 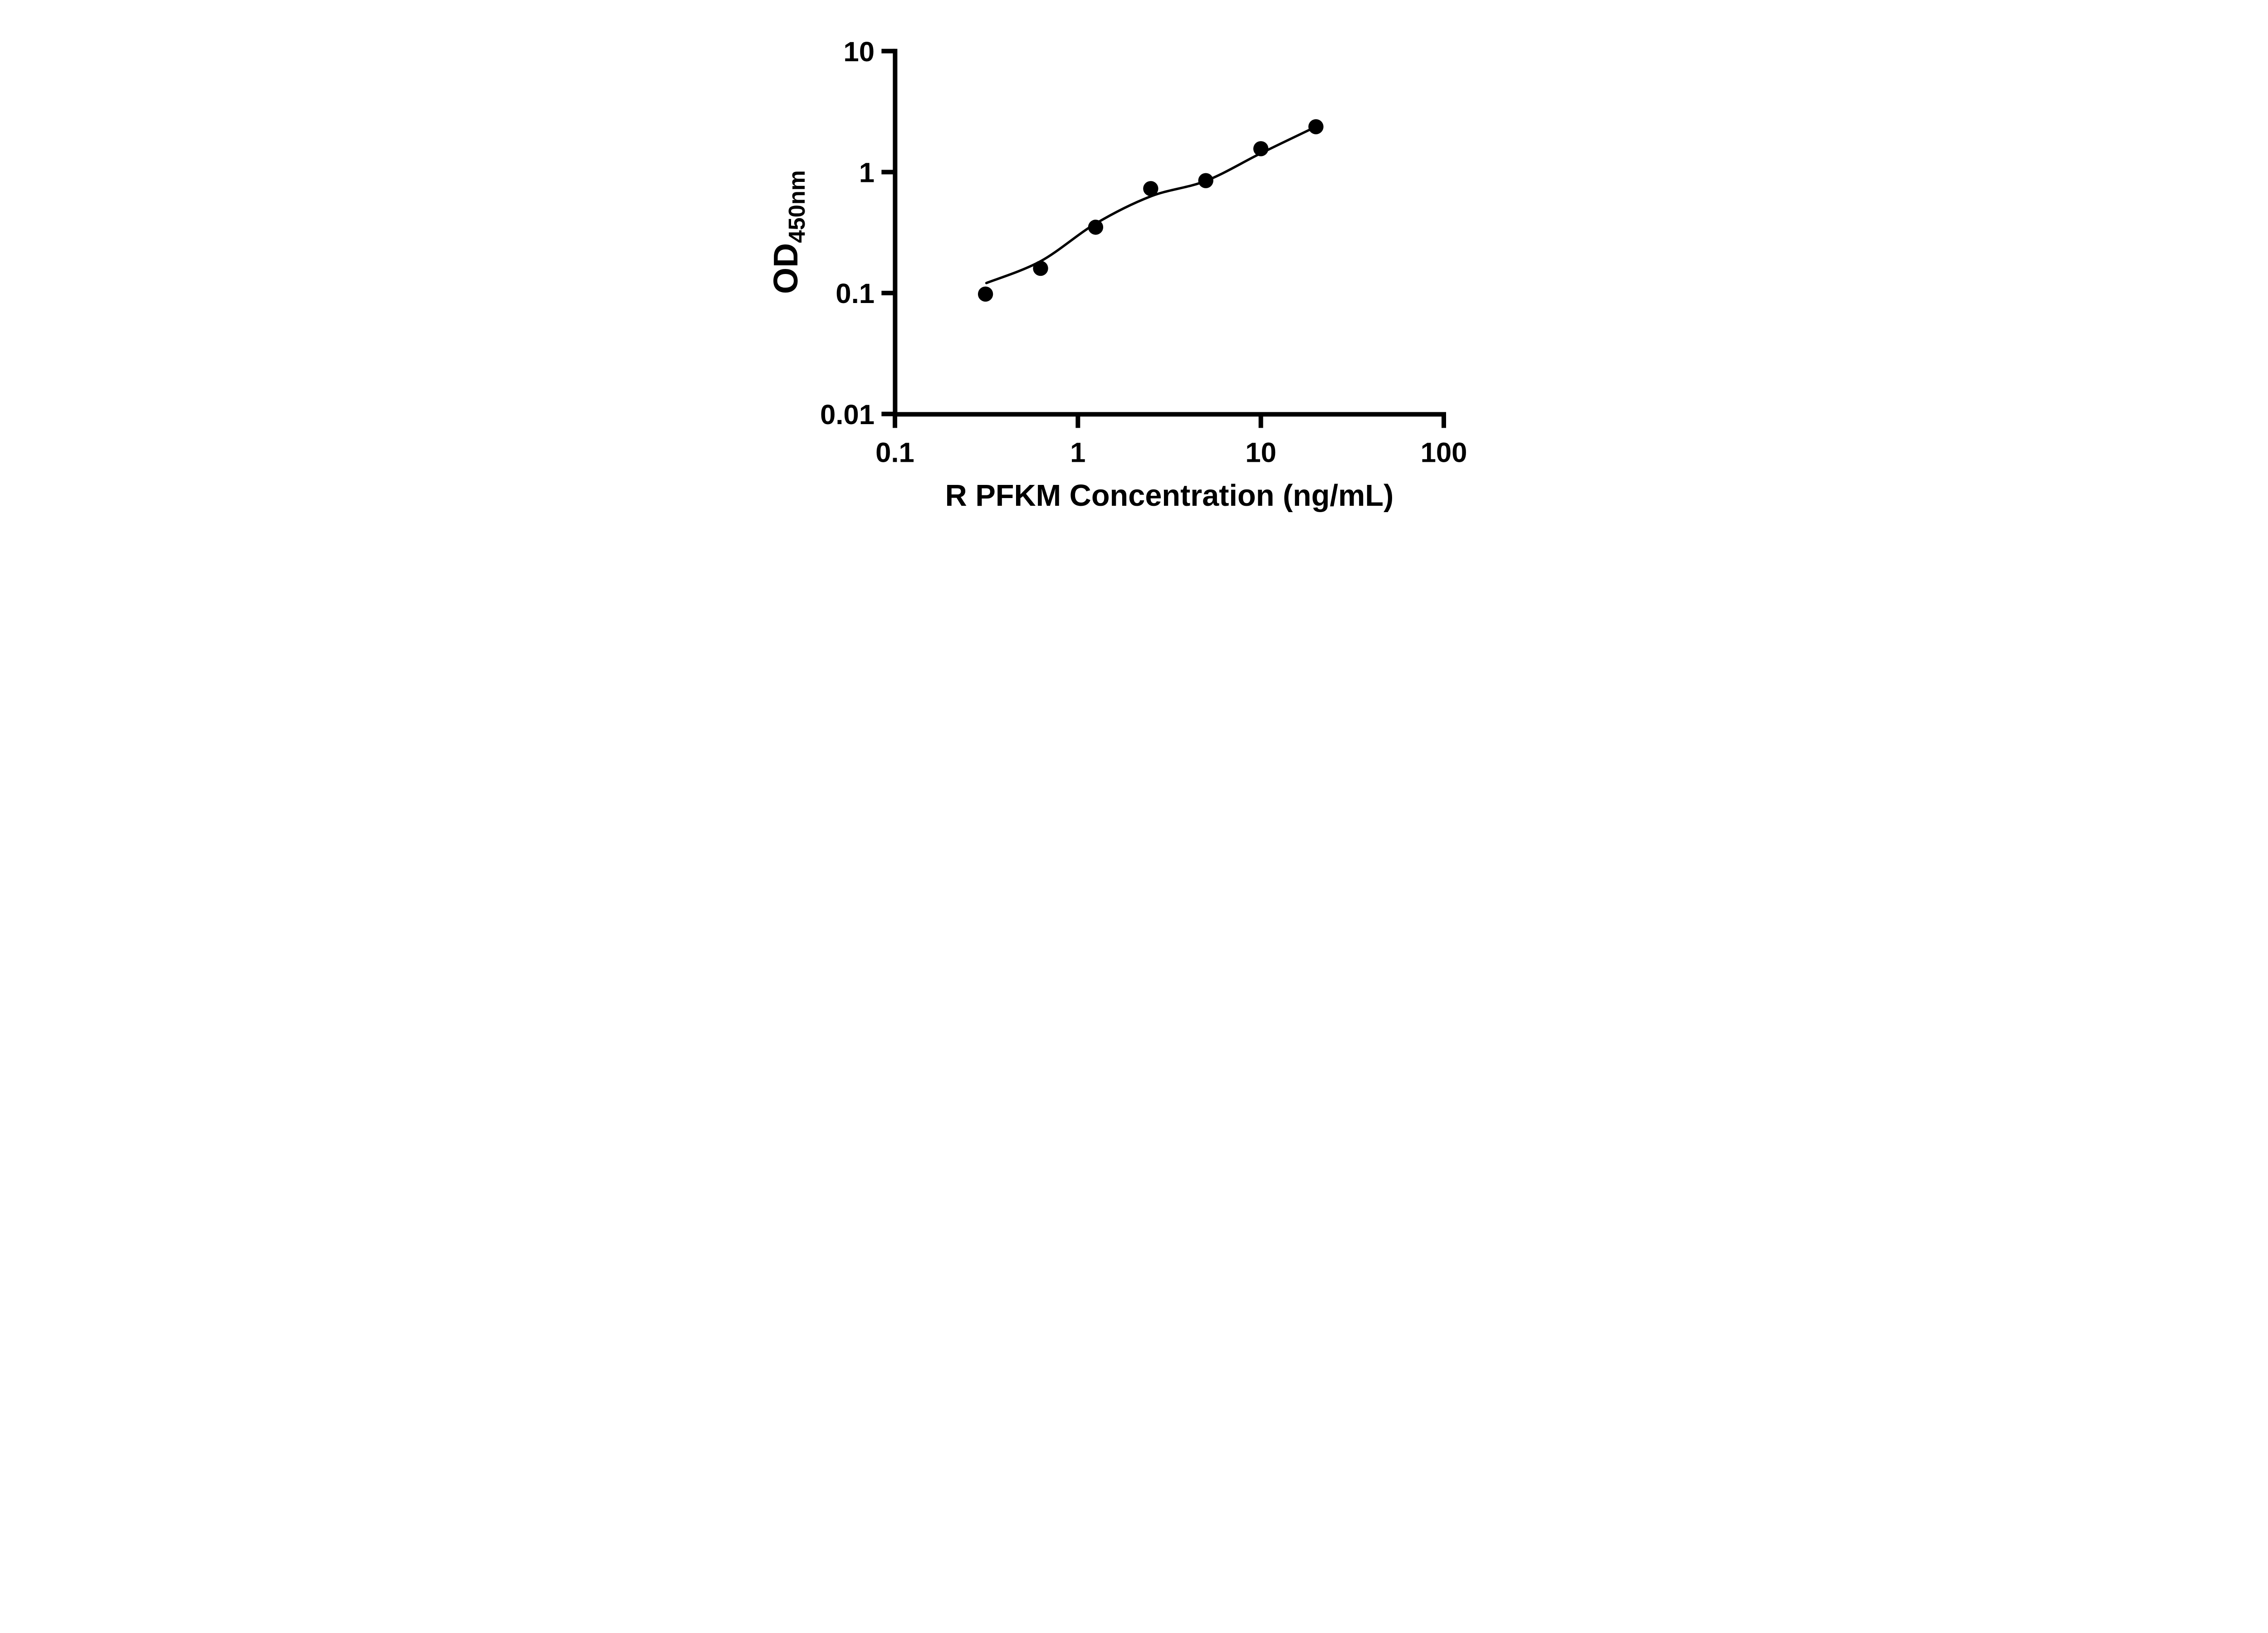 I want to click on x-tick-label: 1, so click(x=1078, y=452).